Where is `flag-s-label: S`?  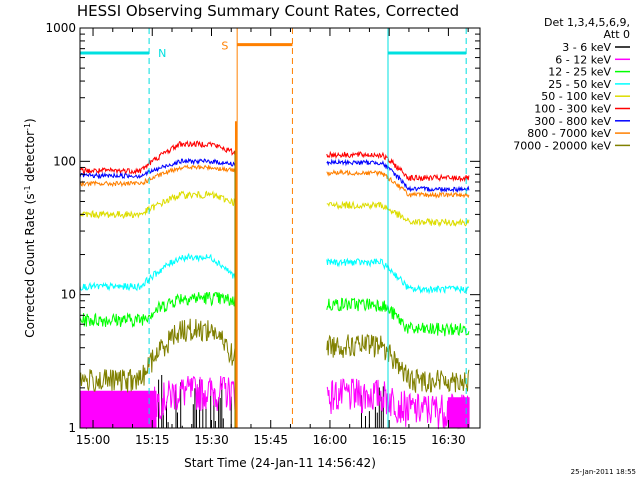 flag-s-label: S is located at coordinates (224, 46).